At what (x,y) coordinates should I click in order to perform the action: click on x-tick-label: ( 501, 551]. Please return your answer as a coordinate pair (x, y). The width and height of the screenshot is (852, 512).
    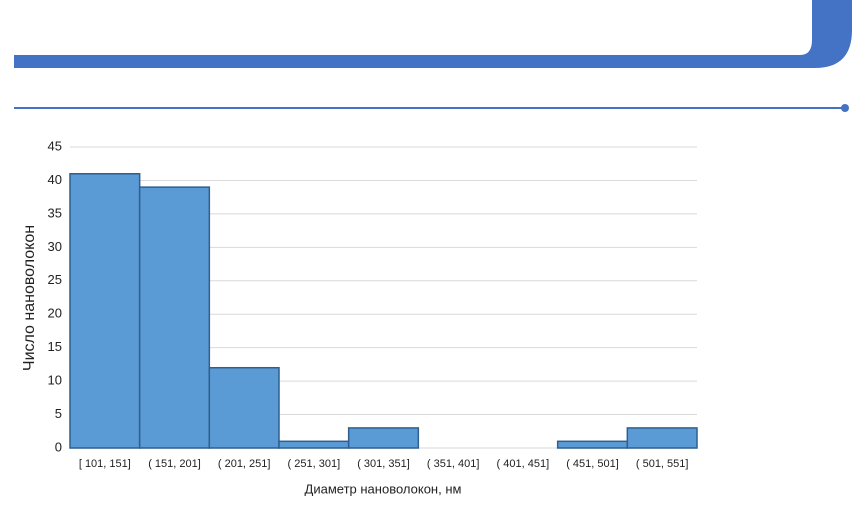
    Looking at the image, I should click on (662, 464).